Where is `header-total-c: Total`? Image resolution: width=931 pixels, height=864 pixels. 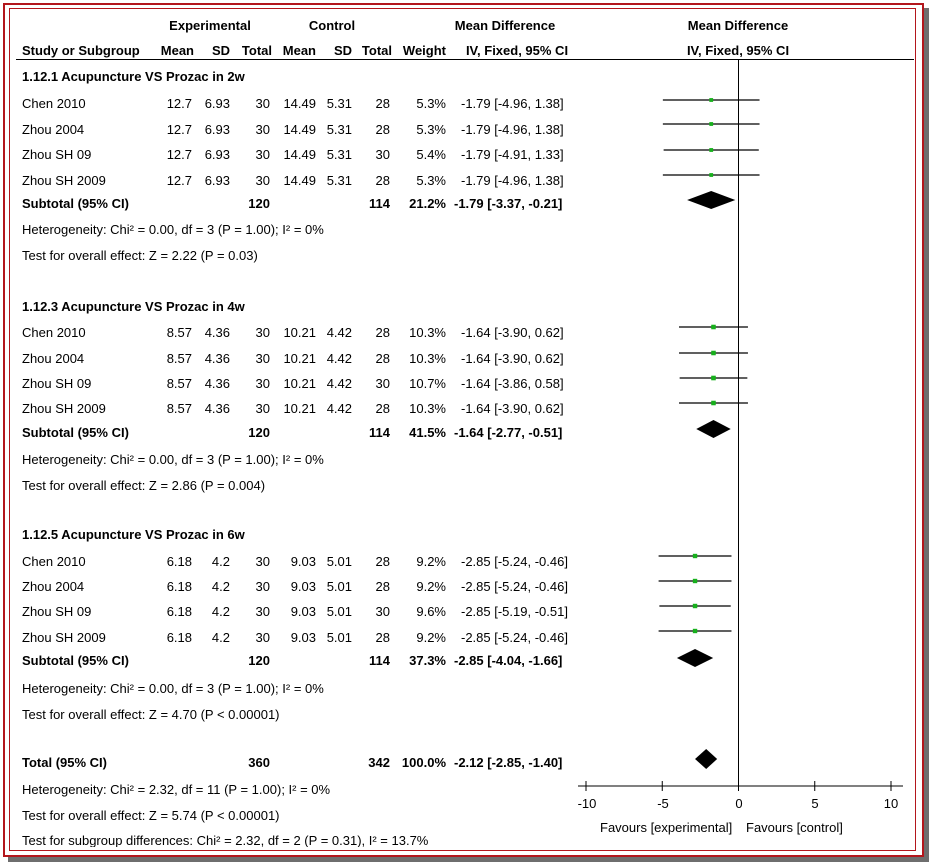
header-total-c: Total is located at coordinates (376, 50).